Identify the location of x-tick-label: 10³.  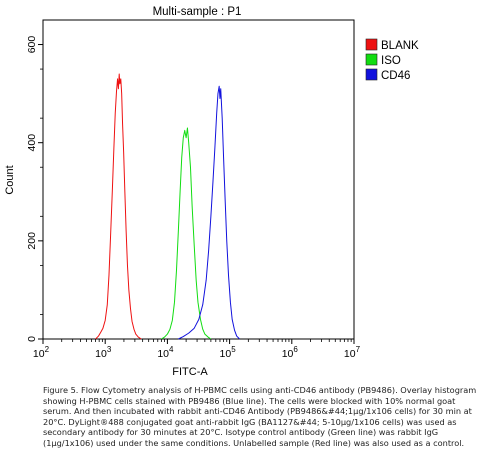
(103, 352).